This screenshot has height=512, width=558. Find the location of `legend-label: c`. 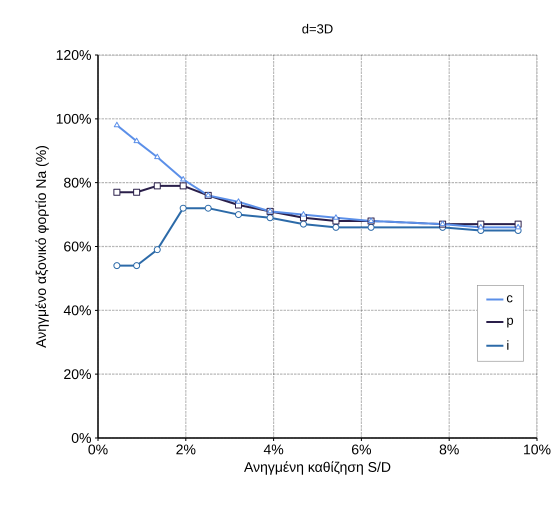

legend-label: c is located at coordinates (509, 298).